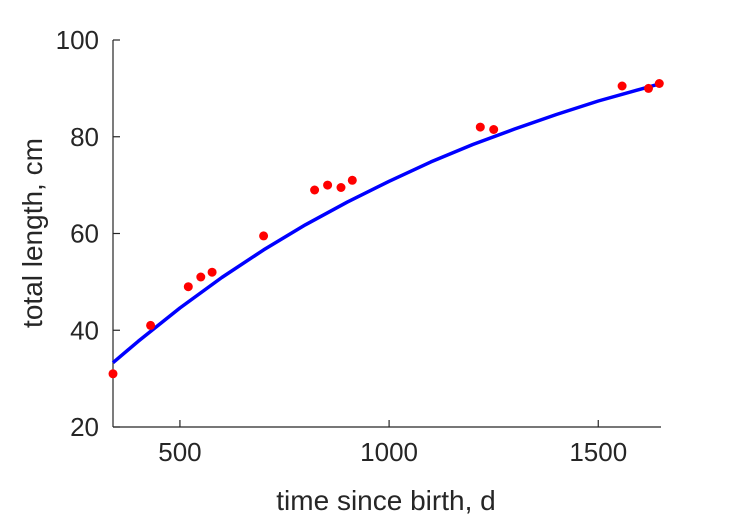 The width and height of the screenshot is (729, 521). What do you see at coordinates (77, 40) in the screenshot?
I see `y-tick-label: 100` at bounding box center [77, 40].